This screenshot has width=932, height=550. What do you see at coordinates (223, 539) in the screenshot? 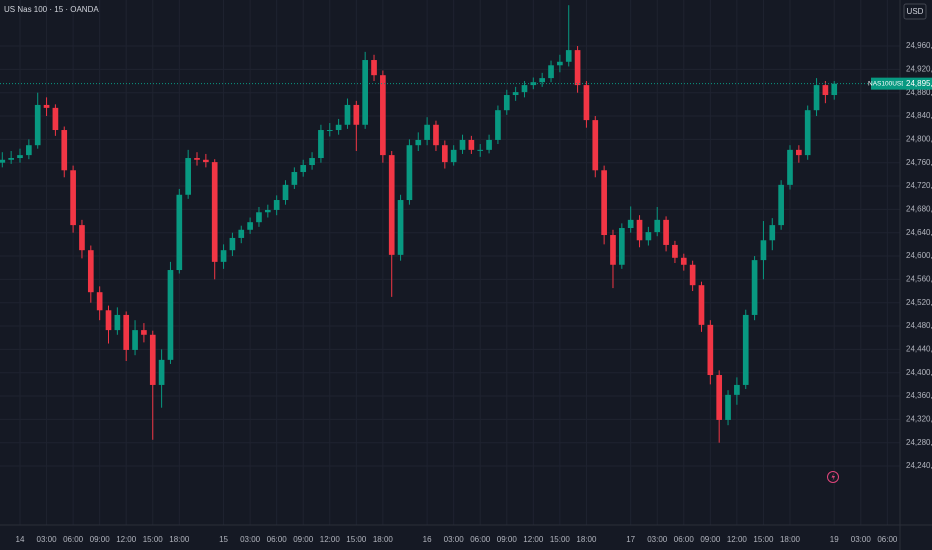
I see `x-tick-label: 15` at bounding box center [223, 539].